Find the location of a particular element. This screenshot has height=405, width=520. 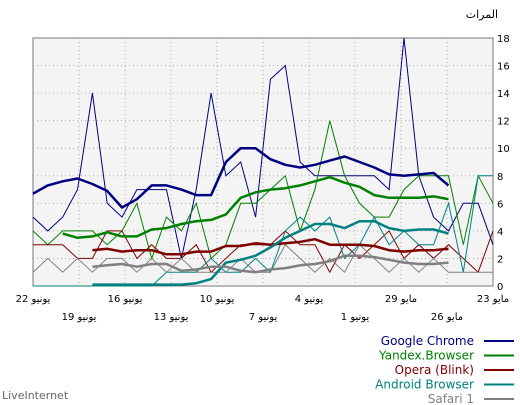

y-tick-label: 16 is located at coordinates (503, 67).